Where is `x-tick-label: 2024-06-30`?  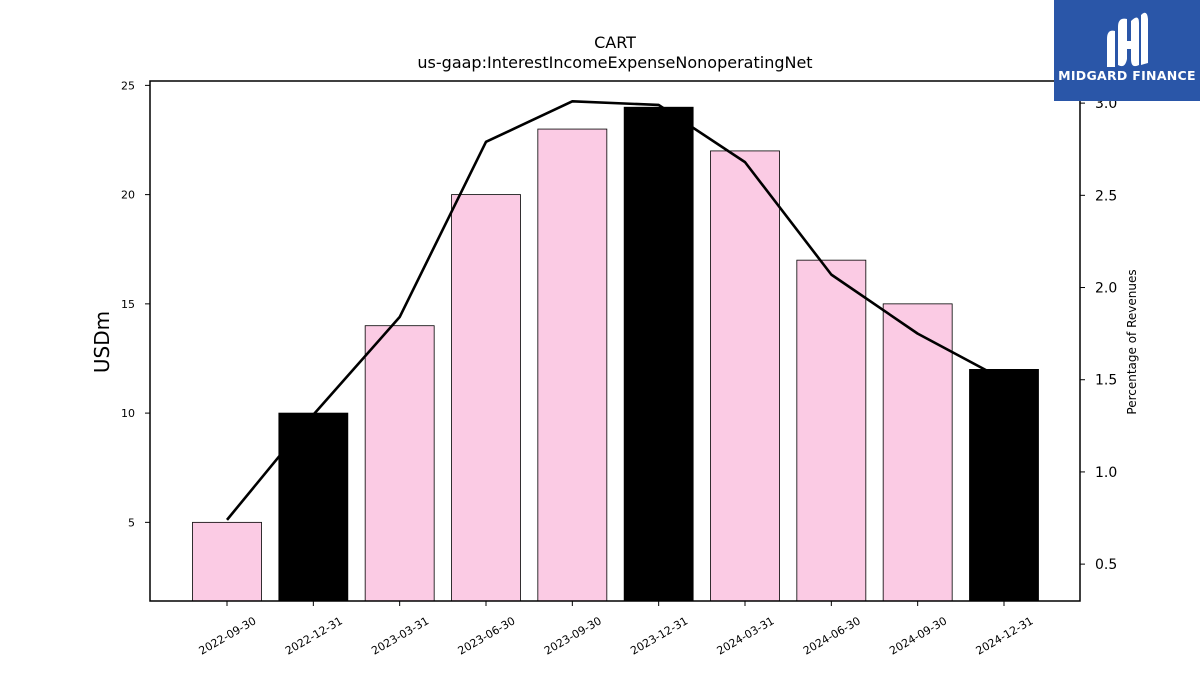 x-tick-label: 2024-06-30 is located at coordinates (832, 635).